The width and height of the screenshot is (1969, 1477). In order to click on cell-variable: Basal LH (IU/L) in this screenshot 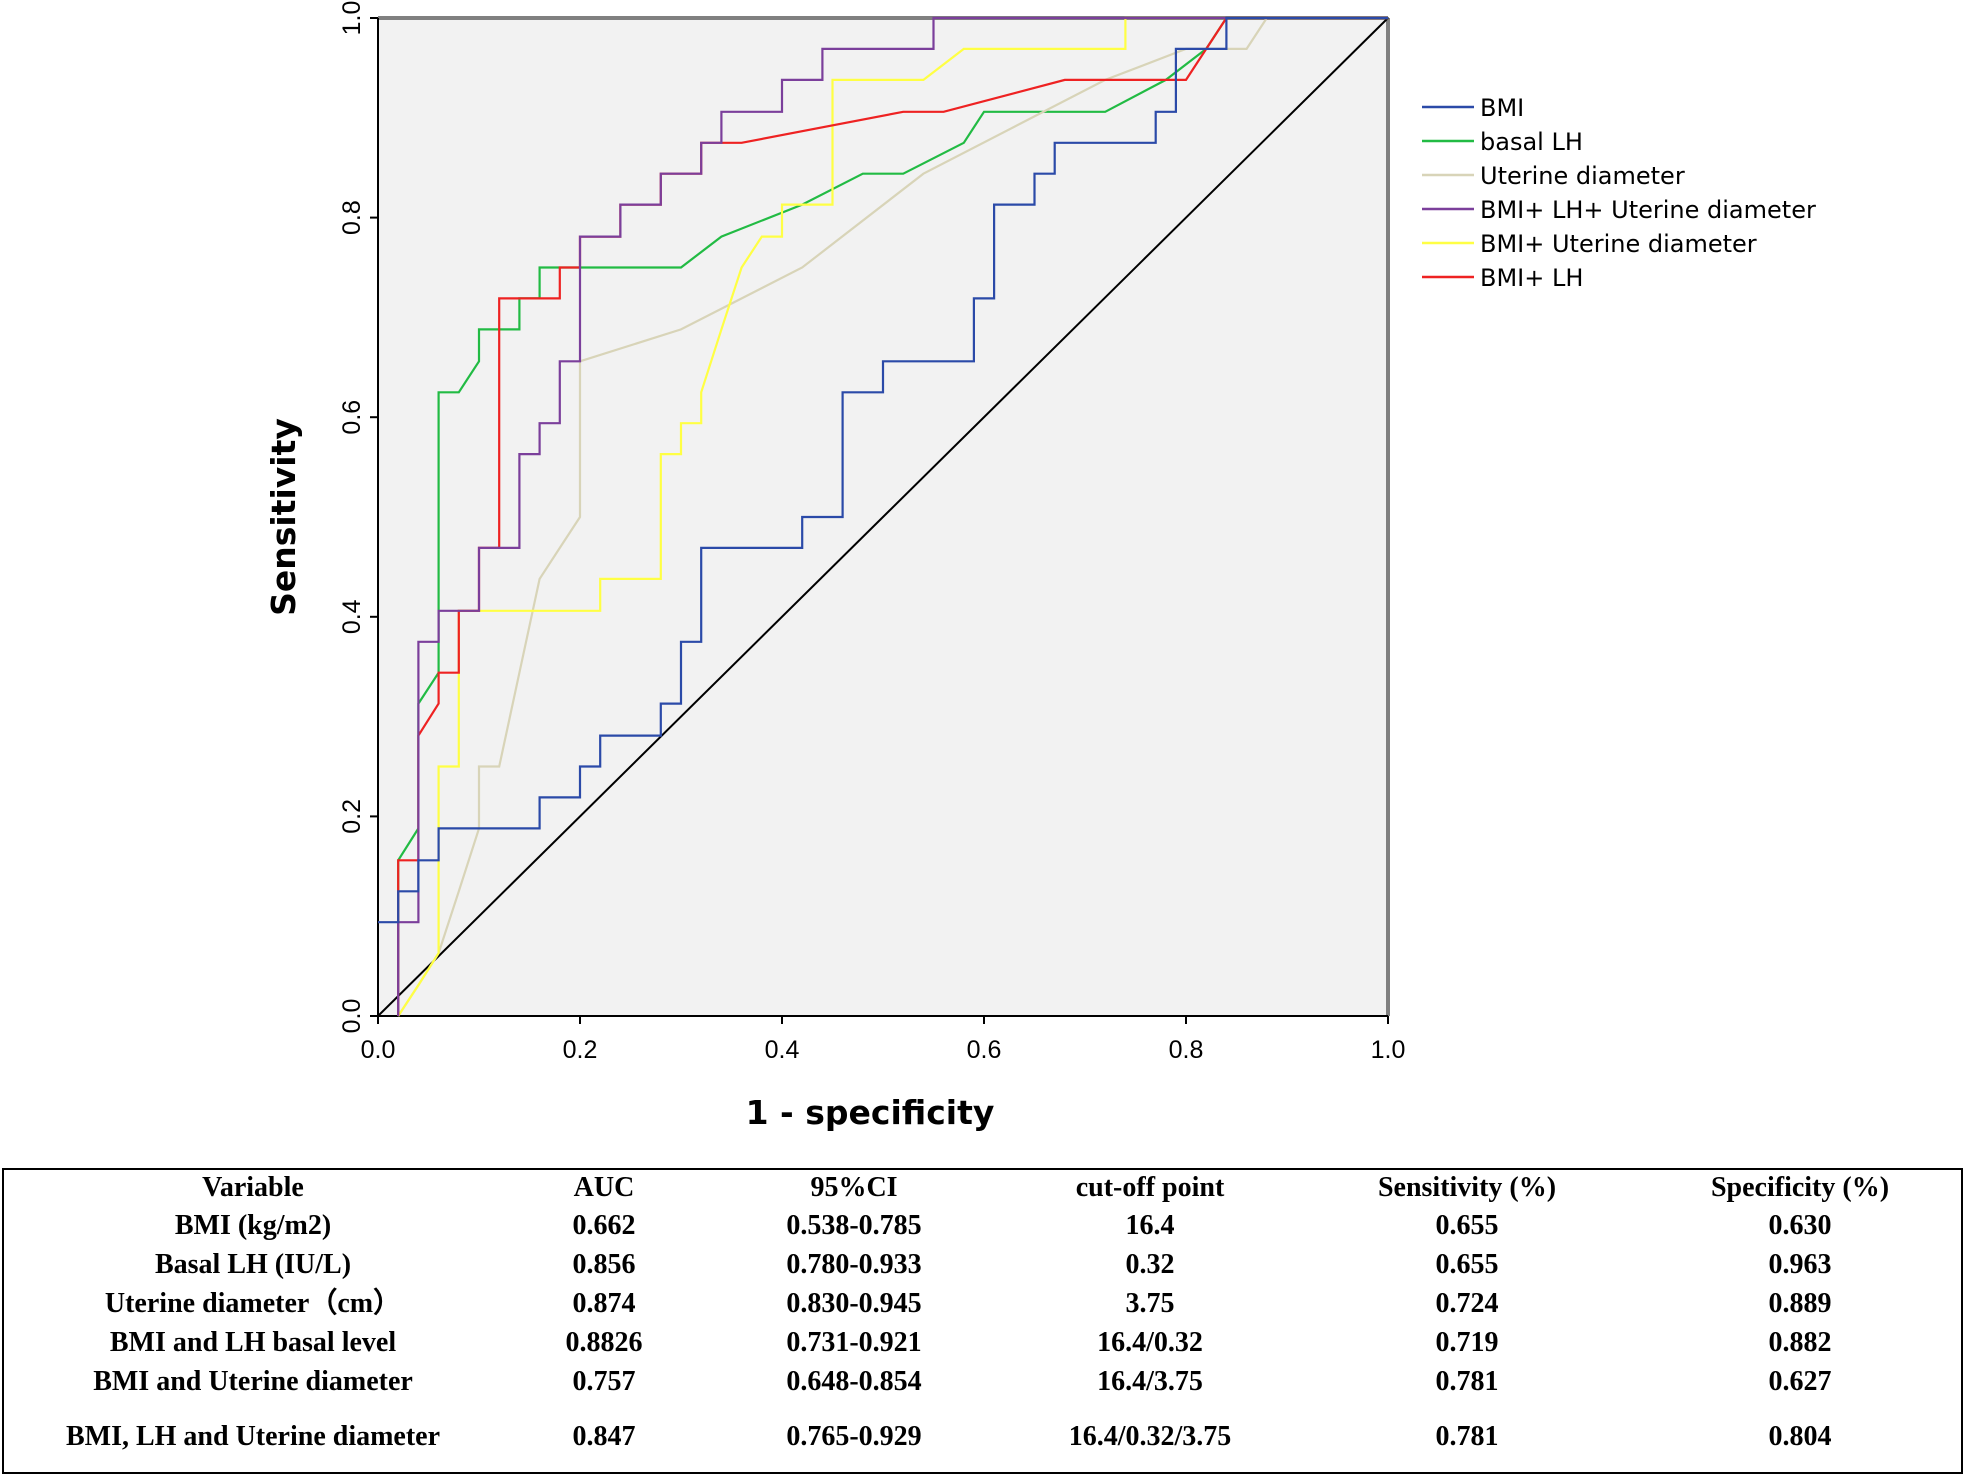, I will do `click(253, 1264)`.